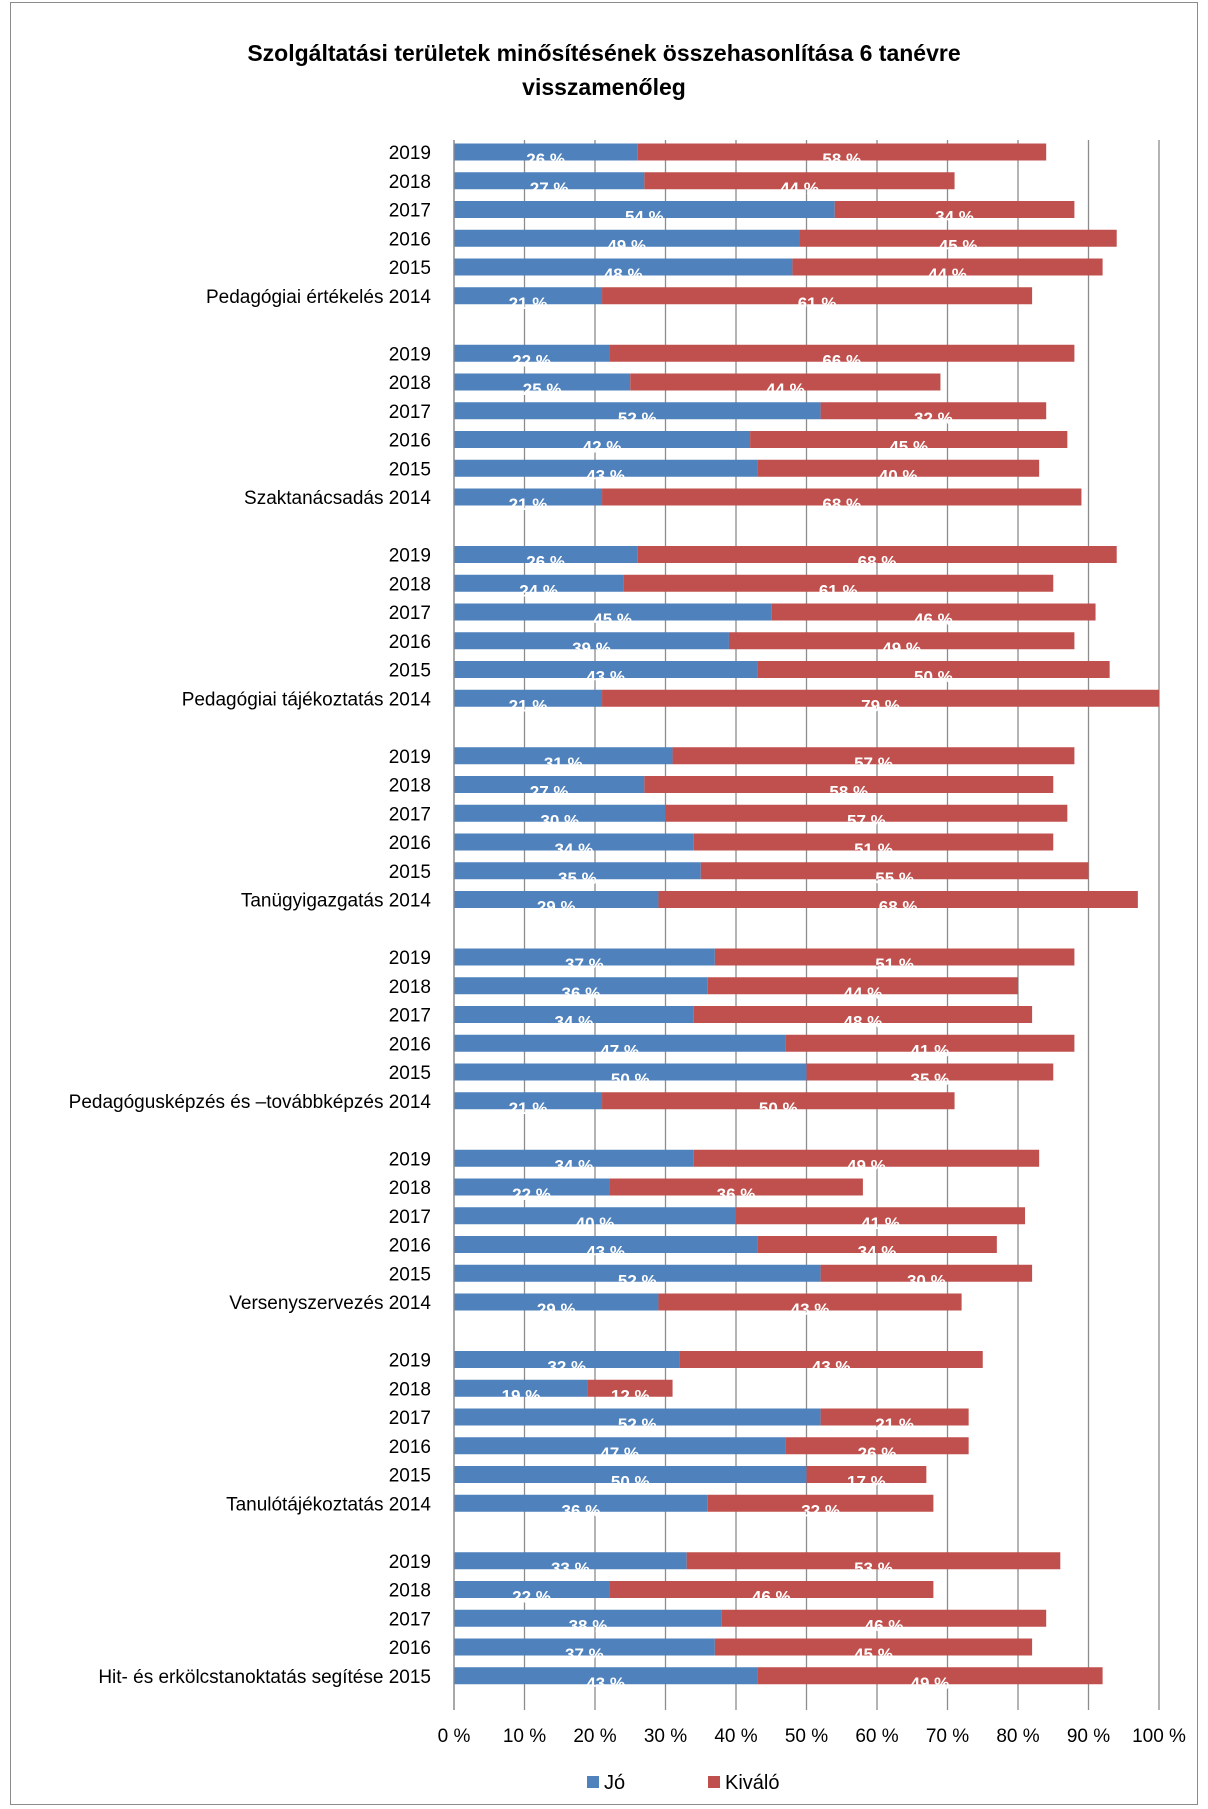  Describe the element at coordinates (549, 188) in the screenshot. I see `data-label-jo: 27 %` at that location.